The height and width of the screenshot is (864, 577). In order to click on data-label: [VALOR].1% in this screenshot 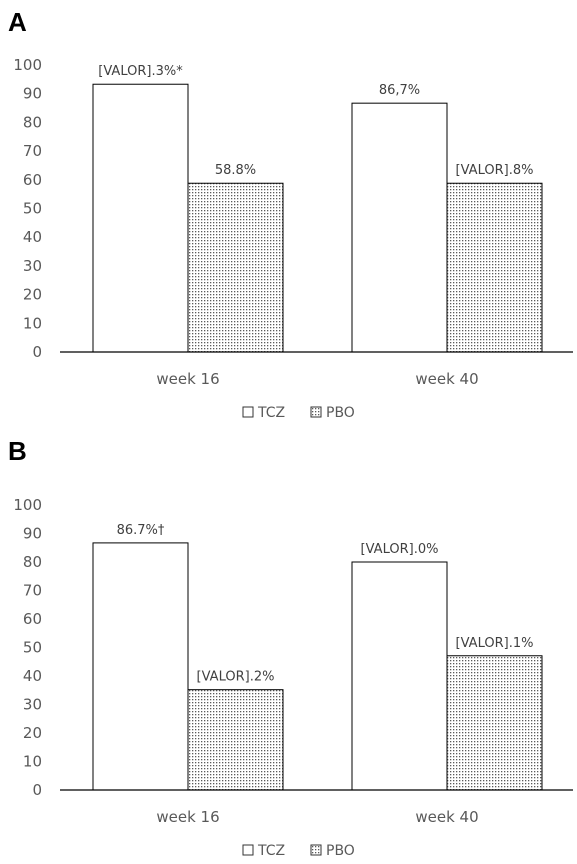, I will do `click(495, 643)`.